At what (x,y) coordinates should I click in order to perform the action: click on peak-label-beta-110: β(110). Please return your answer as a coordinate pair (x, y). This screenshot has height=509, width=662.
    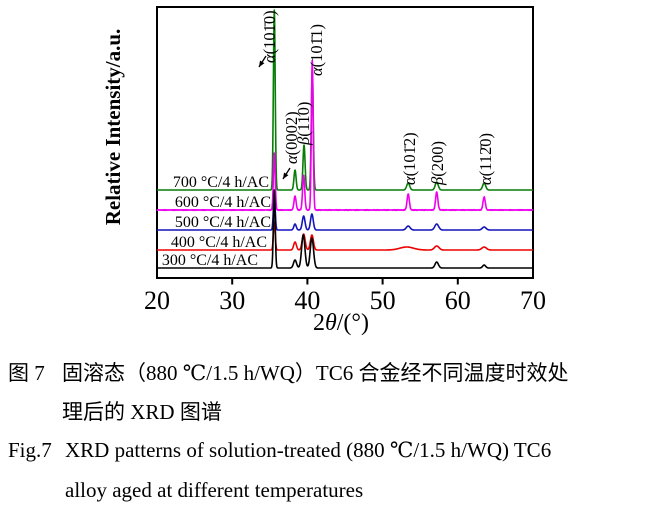
    Looking at the image, I should click on (303, 124).